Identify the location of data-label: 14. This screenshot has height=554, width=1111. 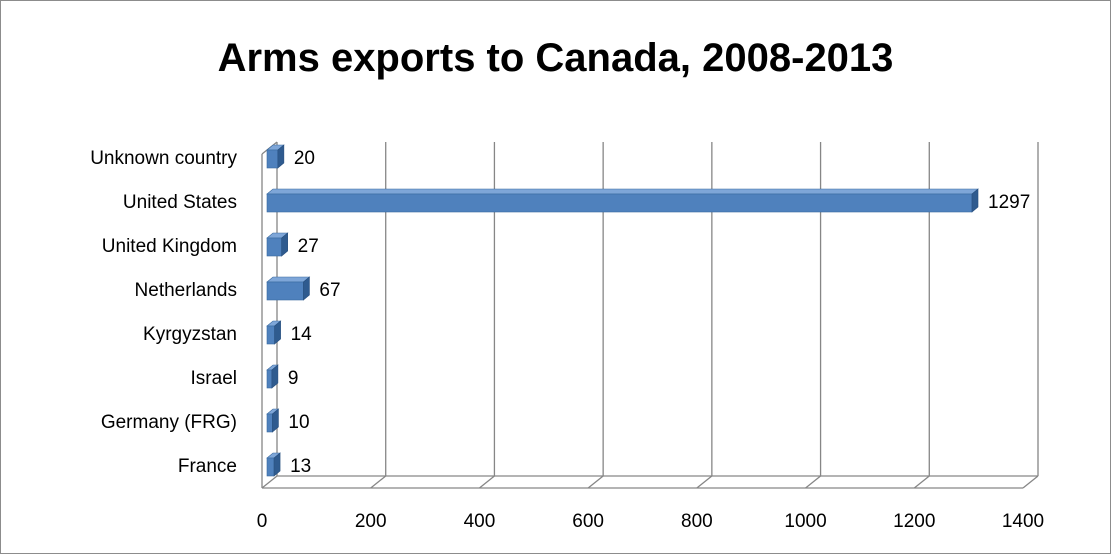
(302, 334).